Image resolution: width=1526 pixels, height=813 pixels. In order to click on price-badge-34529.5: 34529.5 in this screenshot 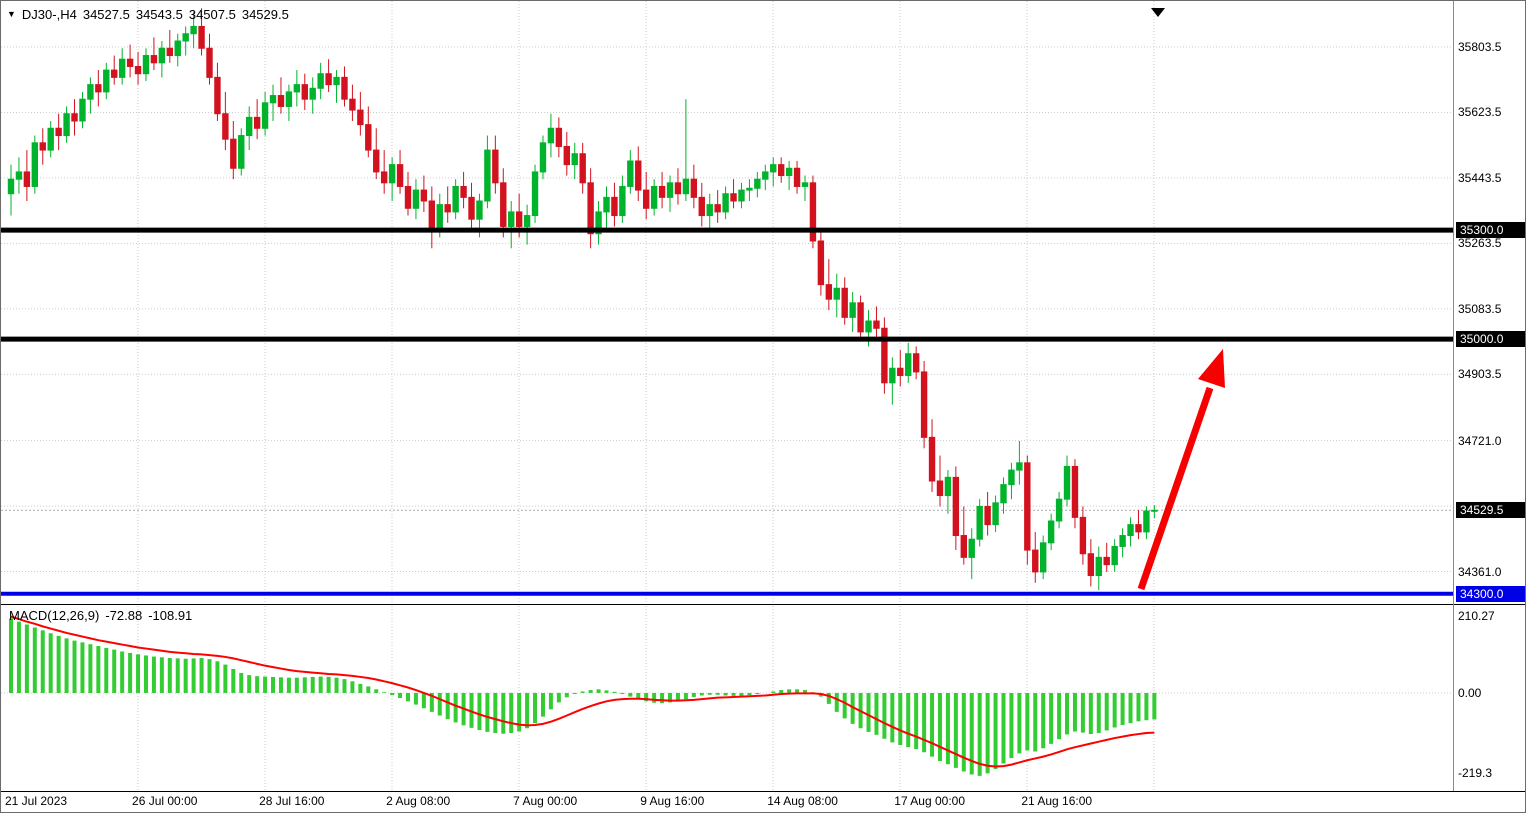, I will do `click(1490, 510)`.